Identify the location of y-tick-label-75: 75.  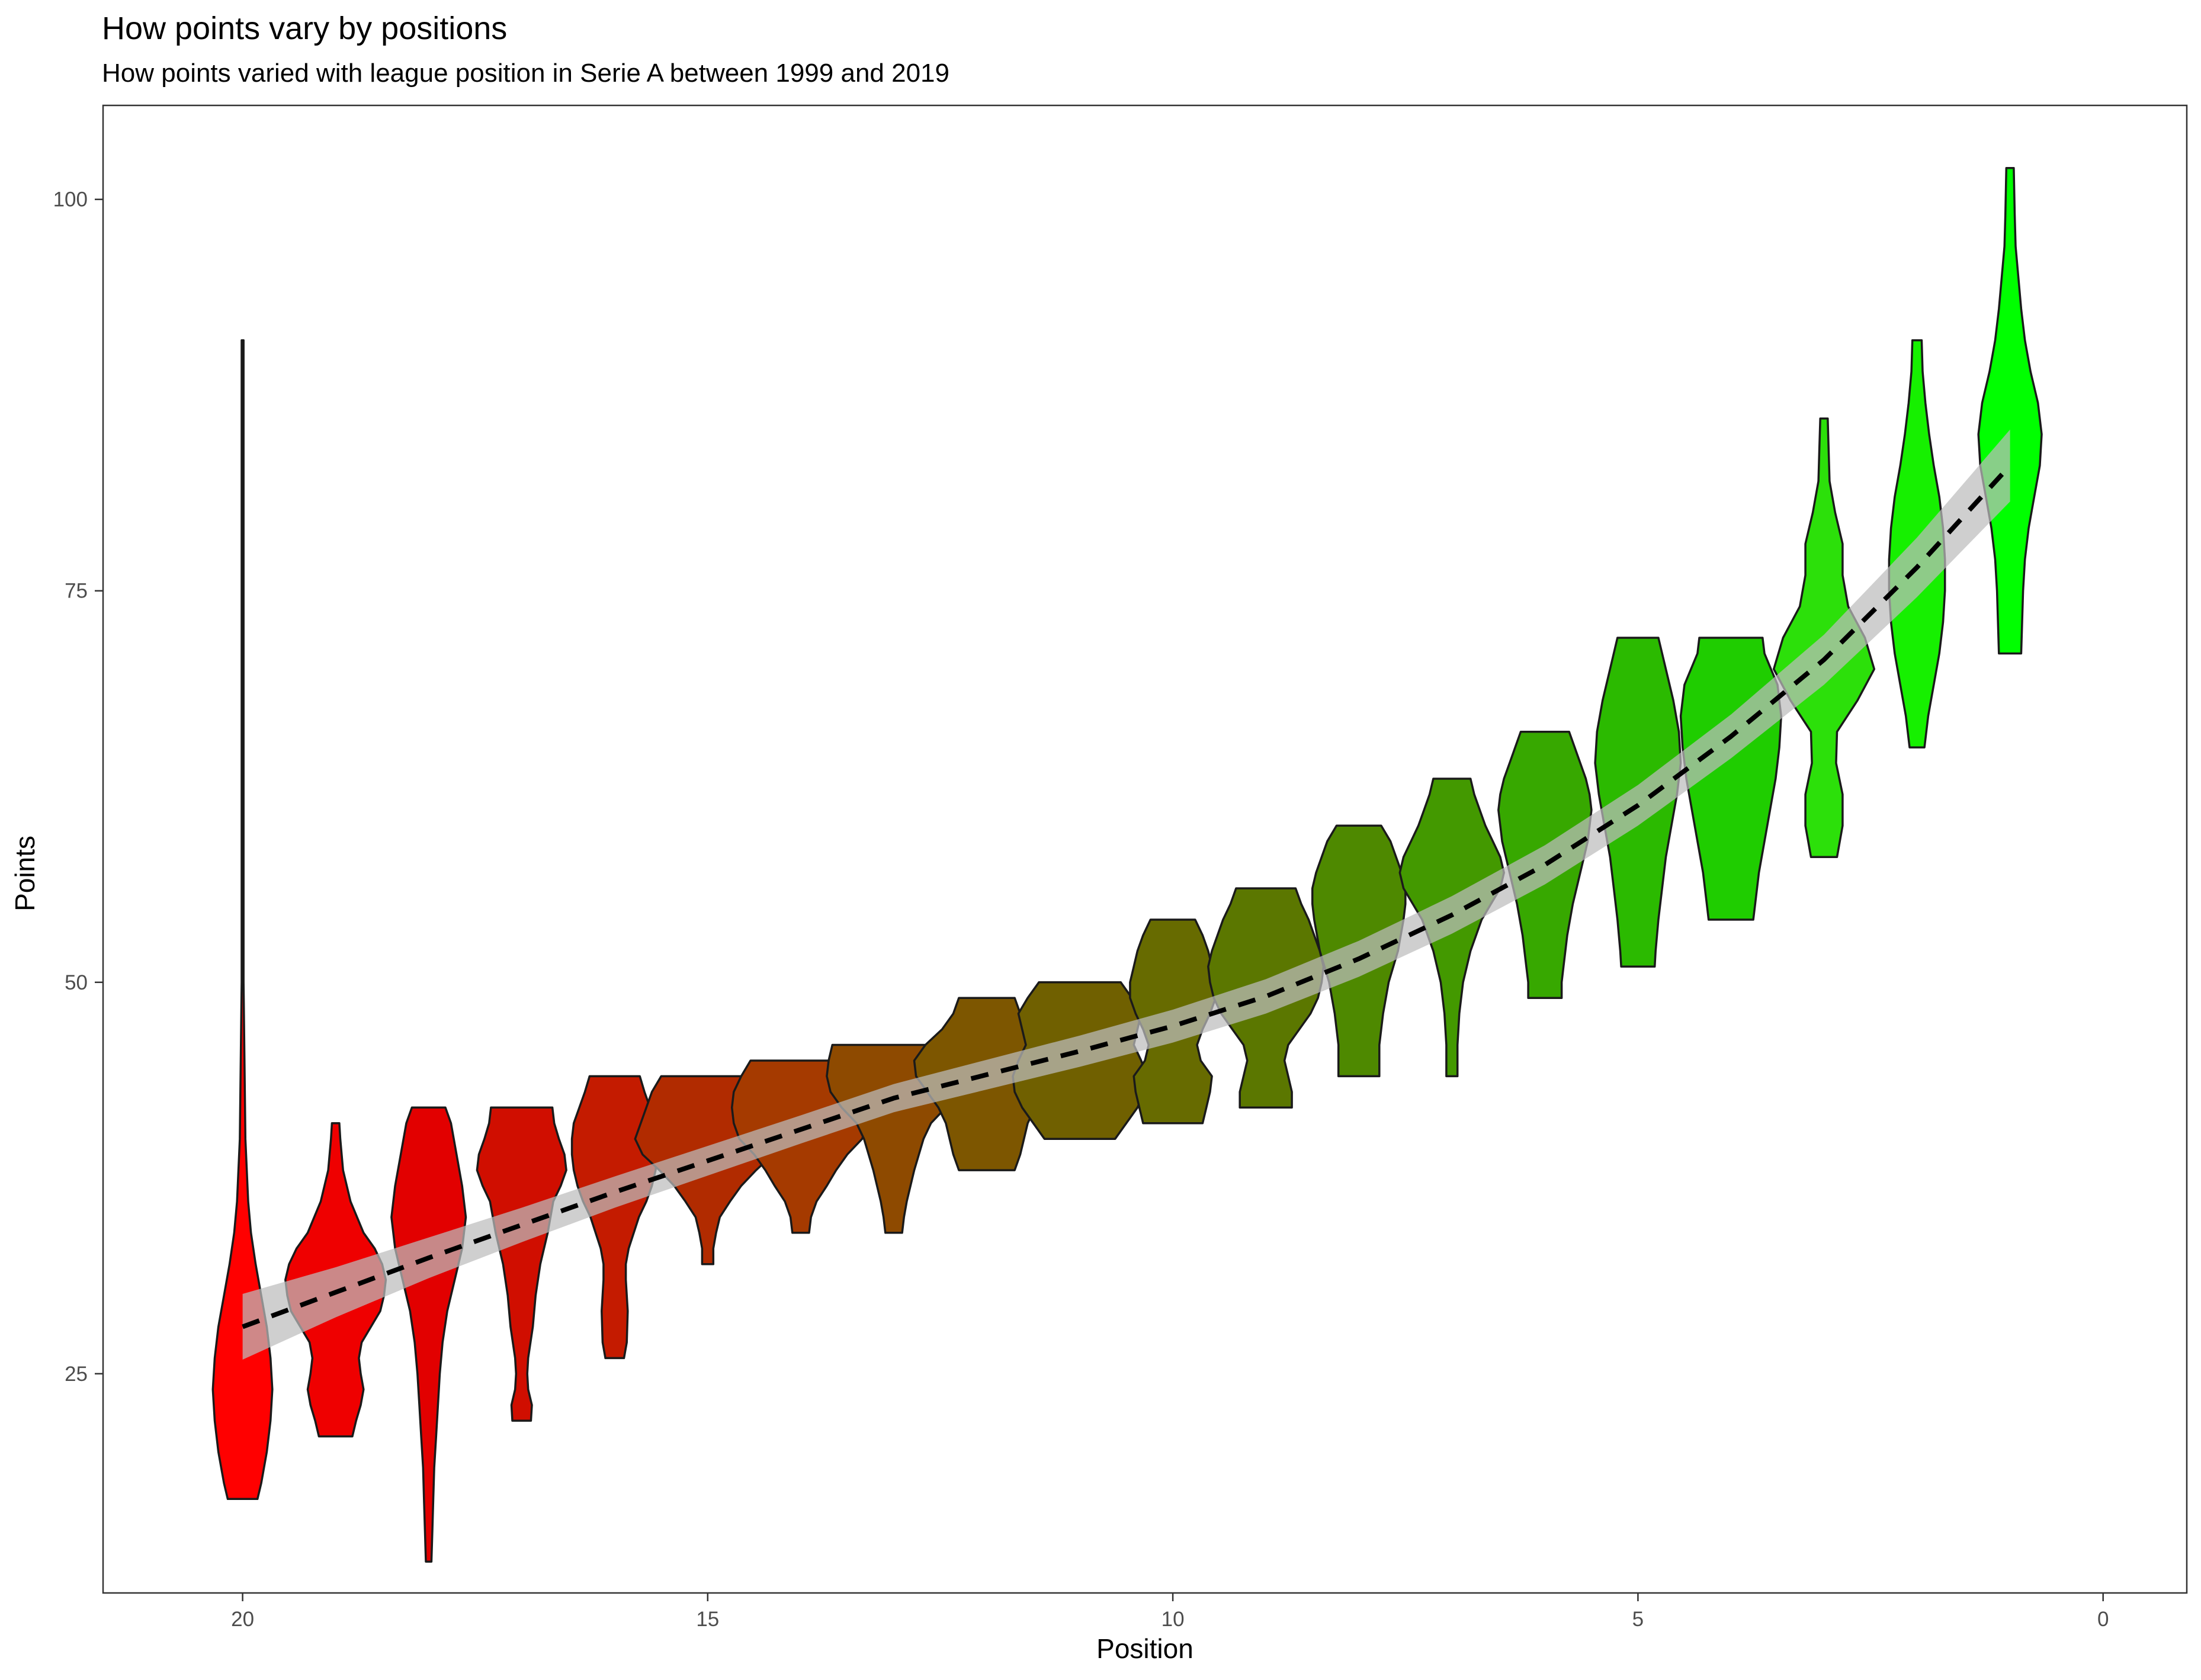
(77, 591).